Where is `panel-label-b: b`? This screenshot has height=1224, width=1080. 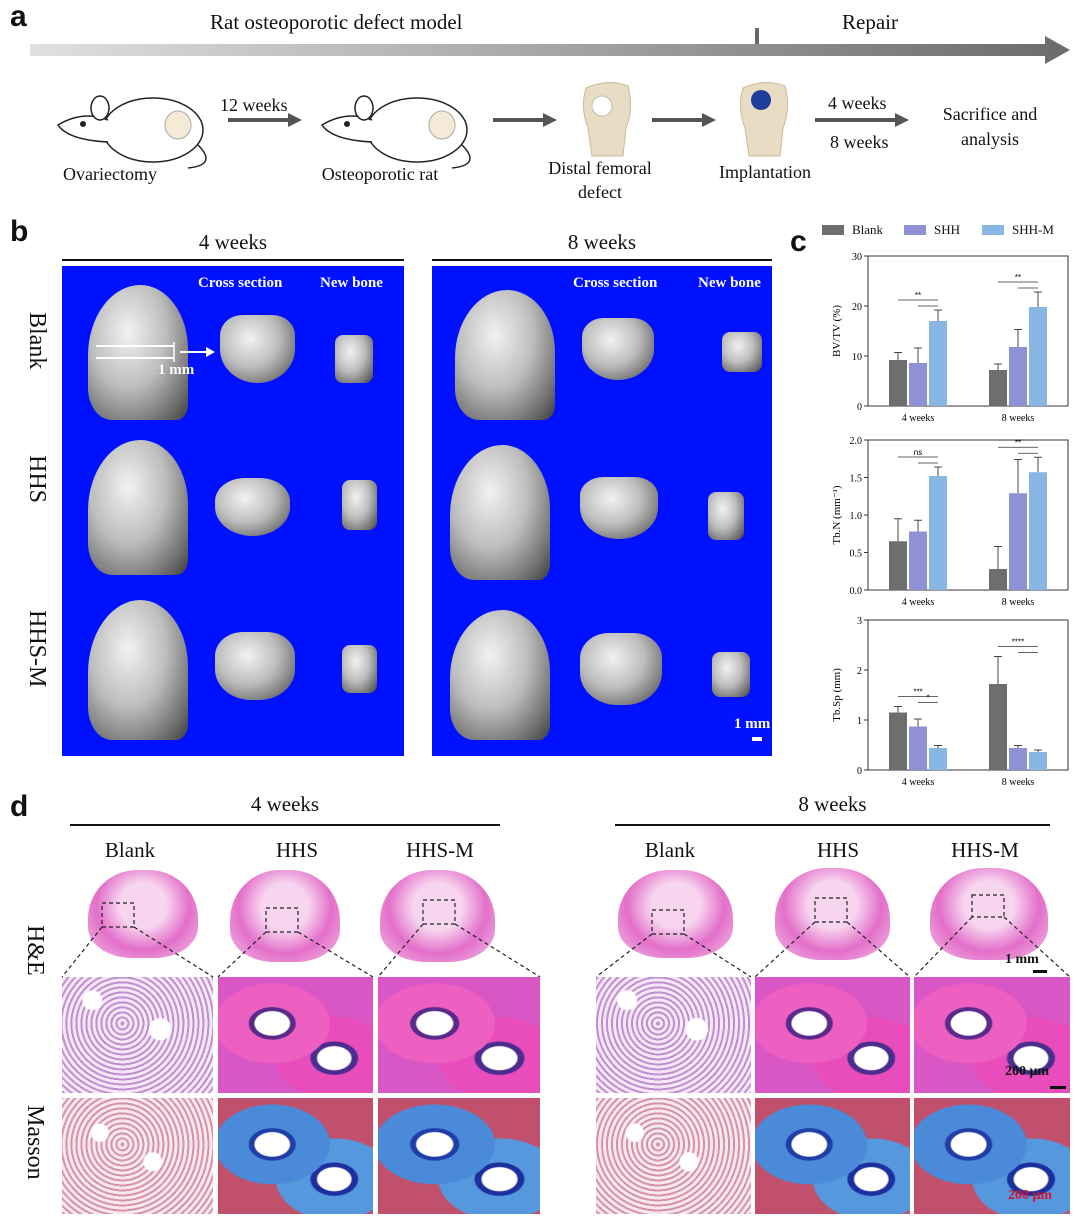 panel-label-b: b is located at coordinates (19, 231).